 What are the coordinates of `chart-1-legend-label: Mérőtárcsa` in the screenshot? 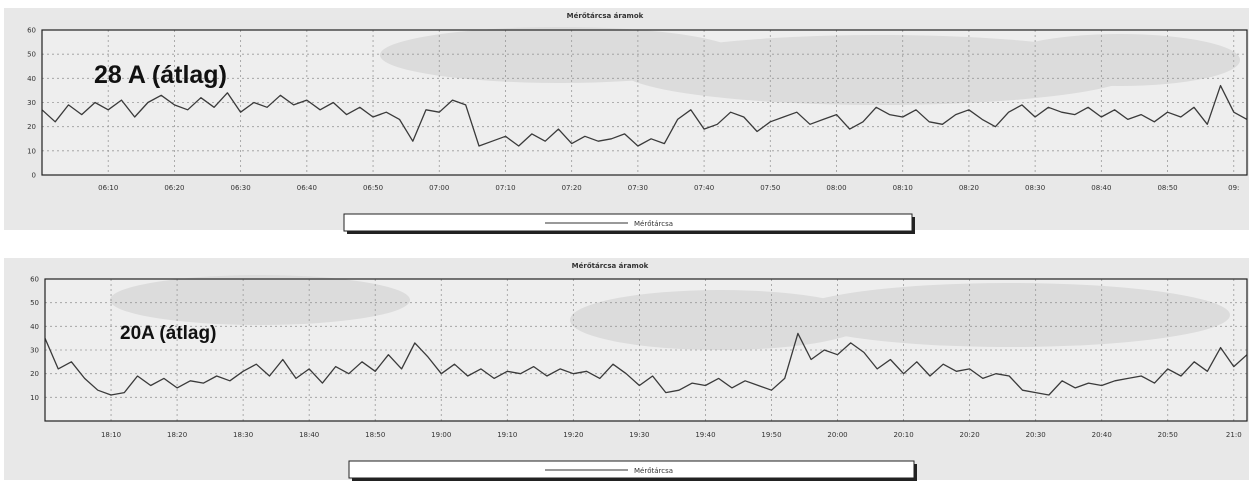 It's located at (653, 223).